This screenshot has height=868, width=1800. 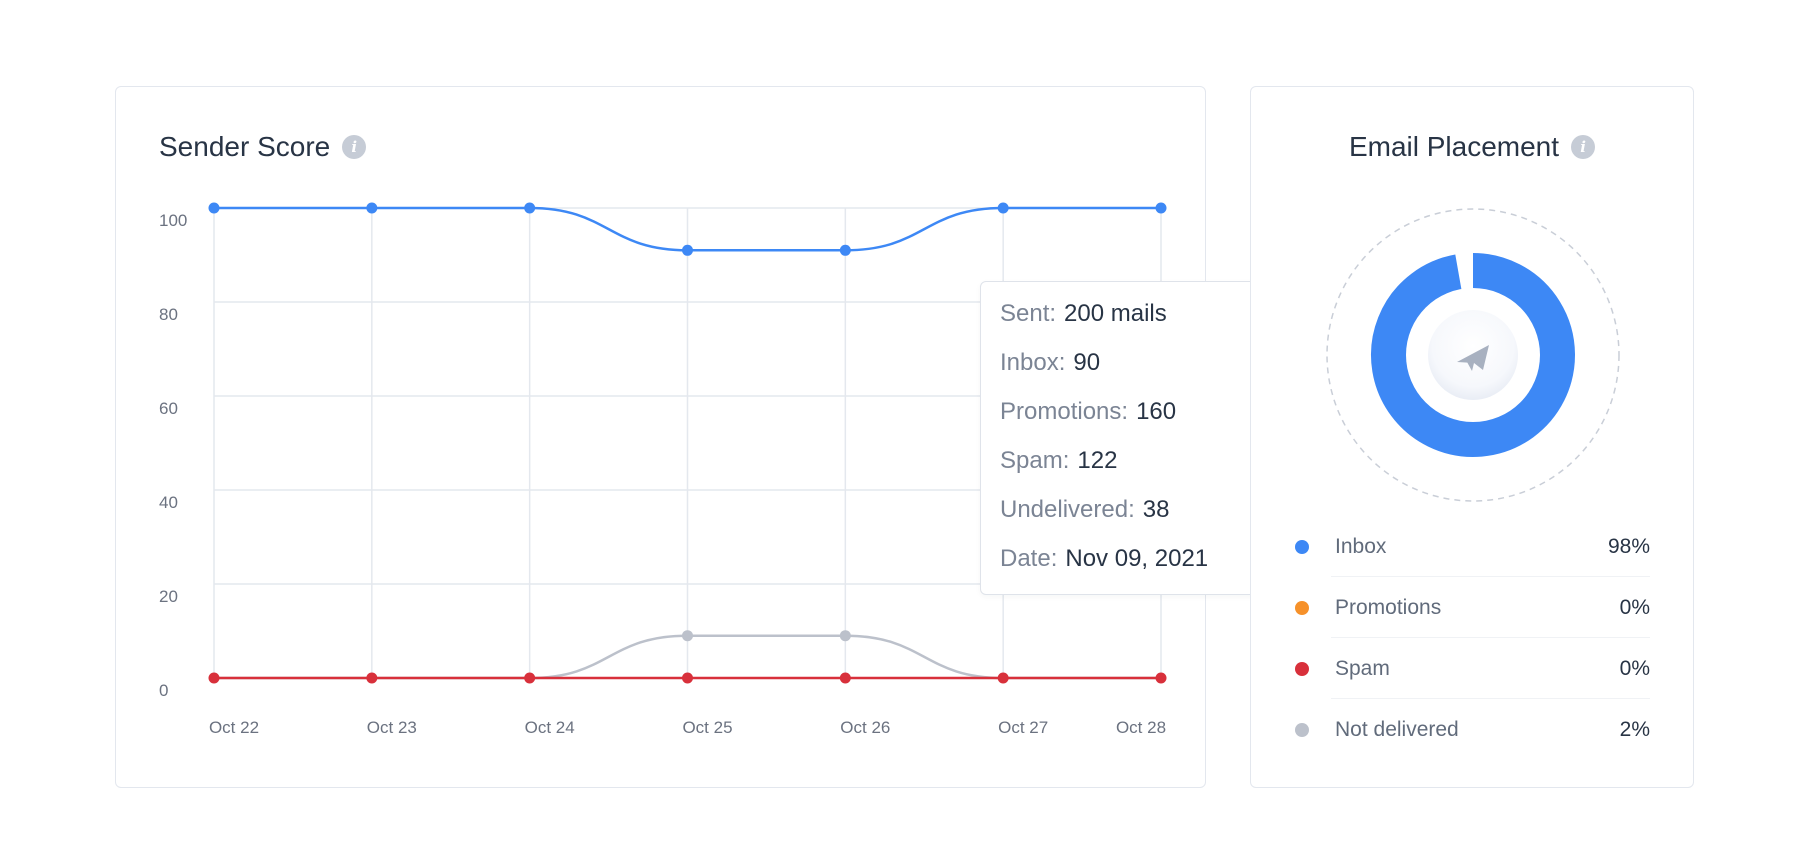 I want to click on legend-dot-not-delivered, so click(x=1302, y=729).